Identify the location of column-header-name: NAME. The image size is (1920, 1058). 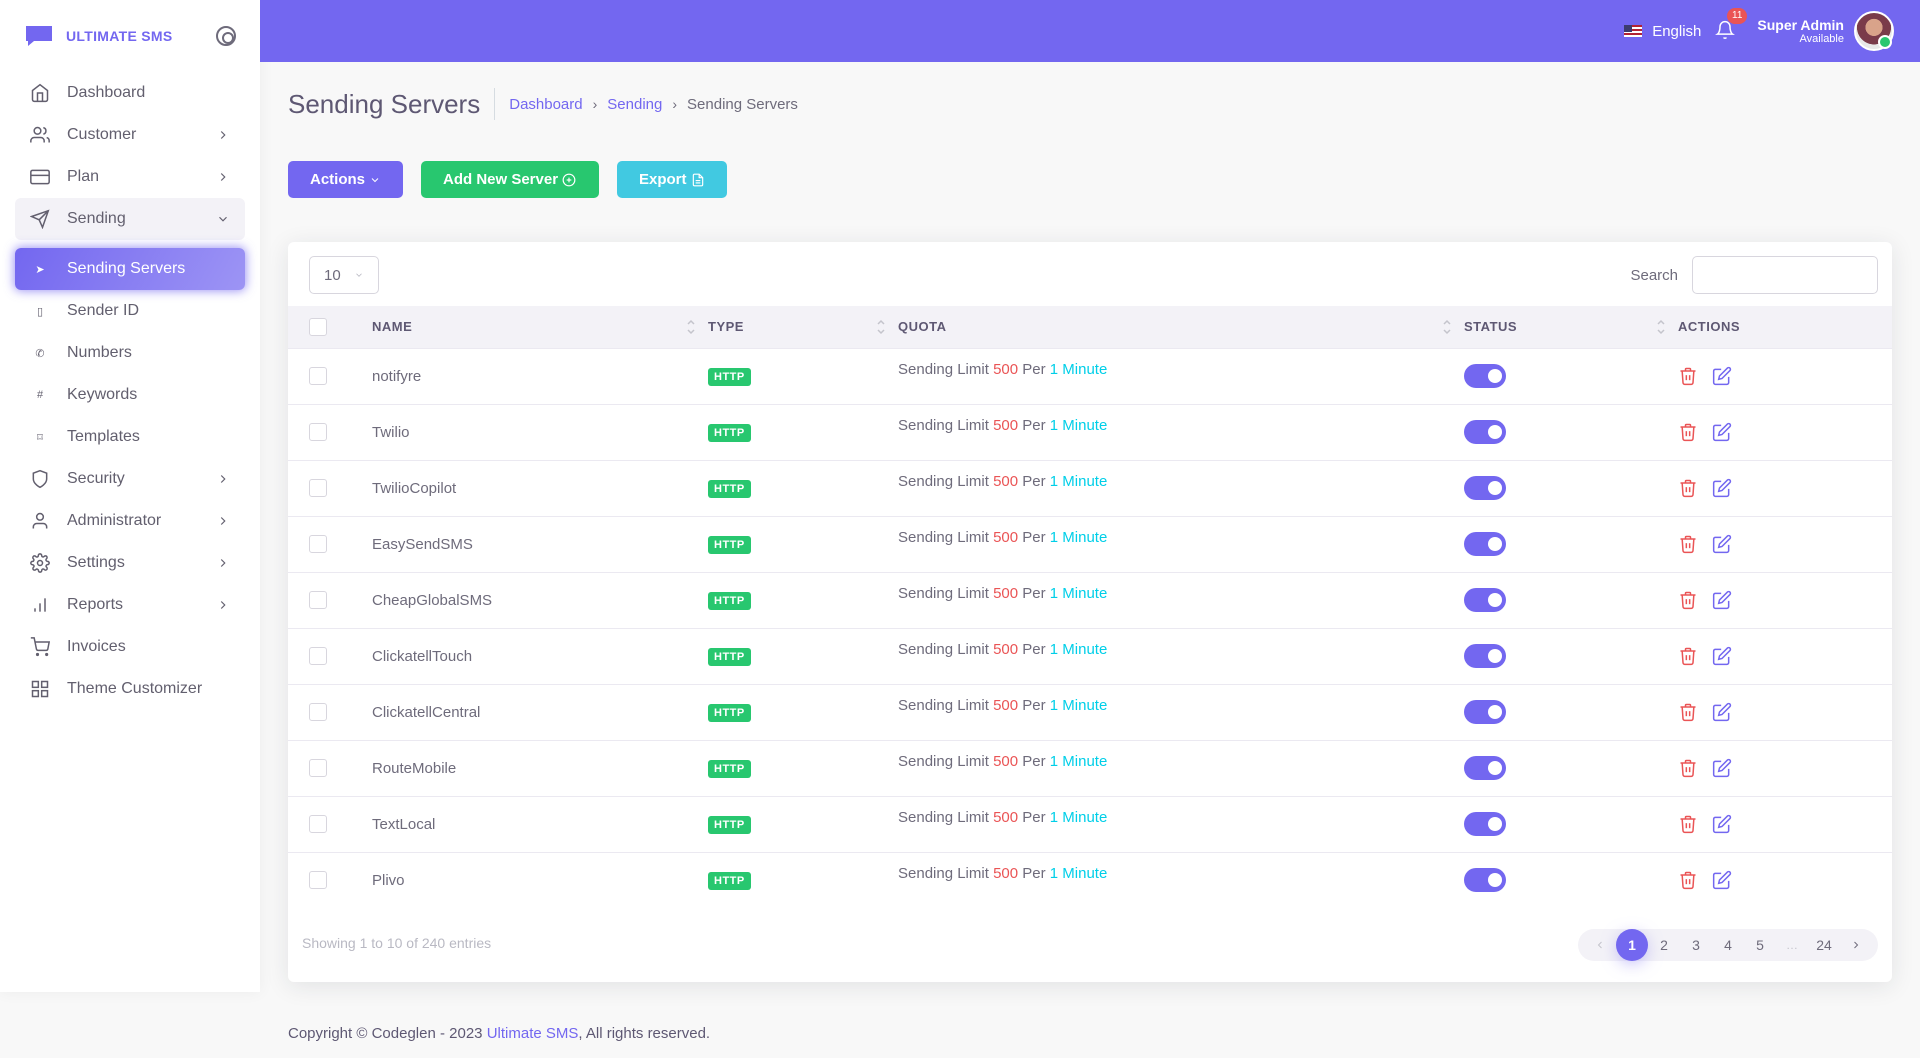
(540, 327).